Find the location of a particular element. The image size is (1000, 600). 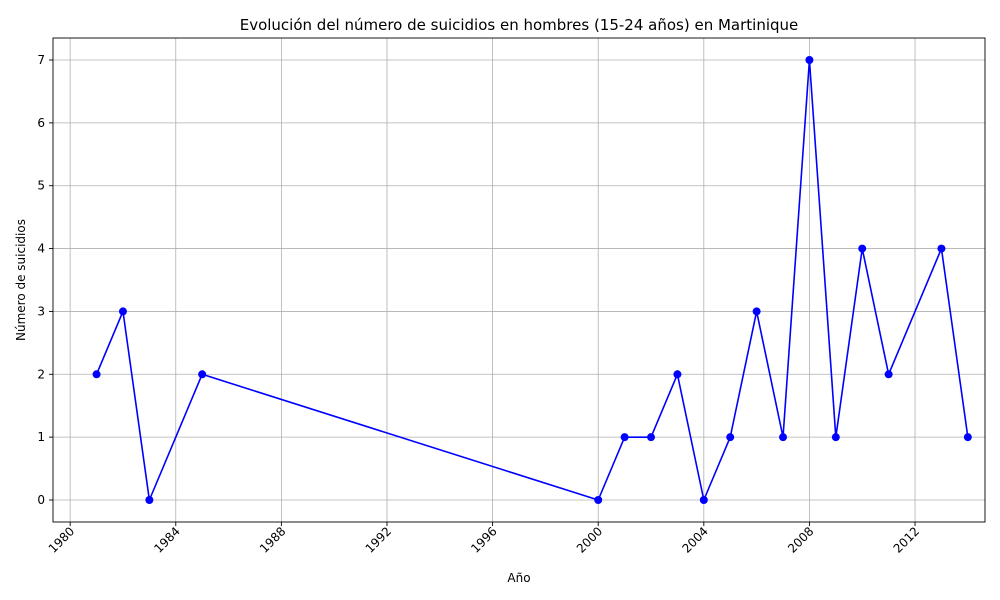

x-tick-label: 1980 is located at coordinates (61, 539).